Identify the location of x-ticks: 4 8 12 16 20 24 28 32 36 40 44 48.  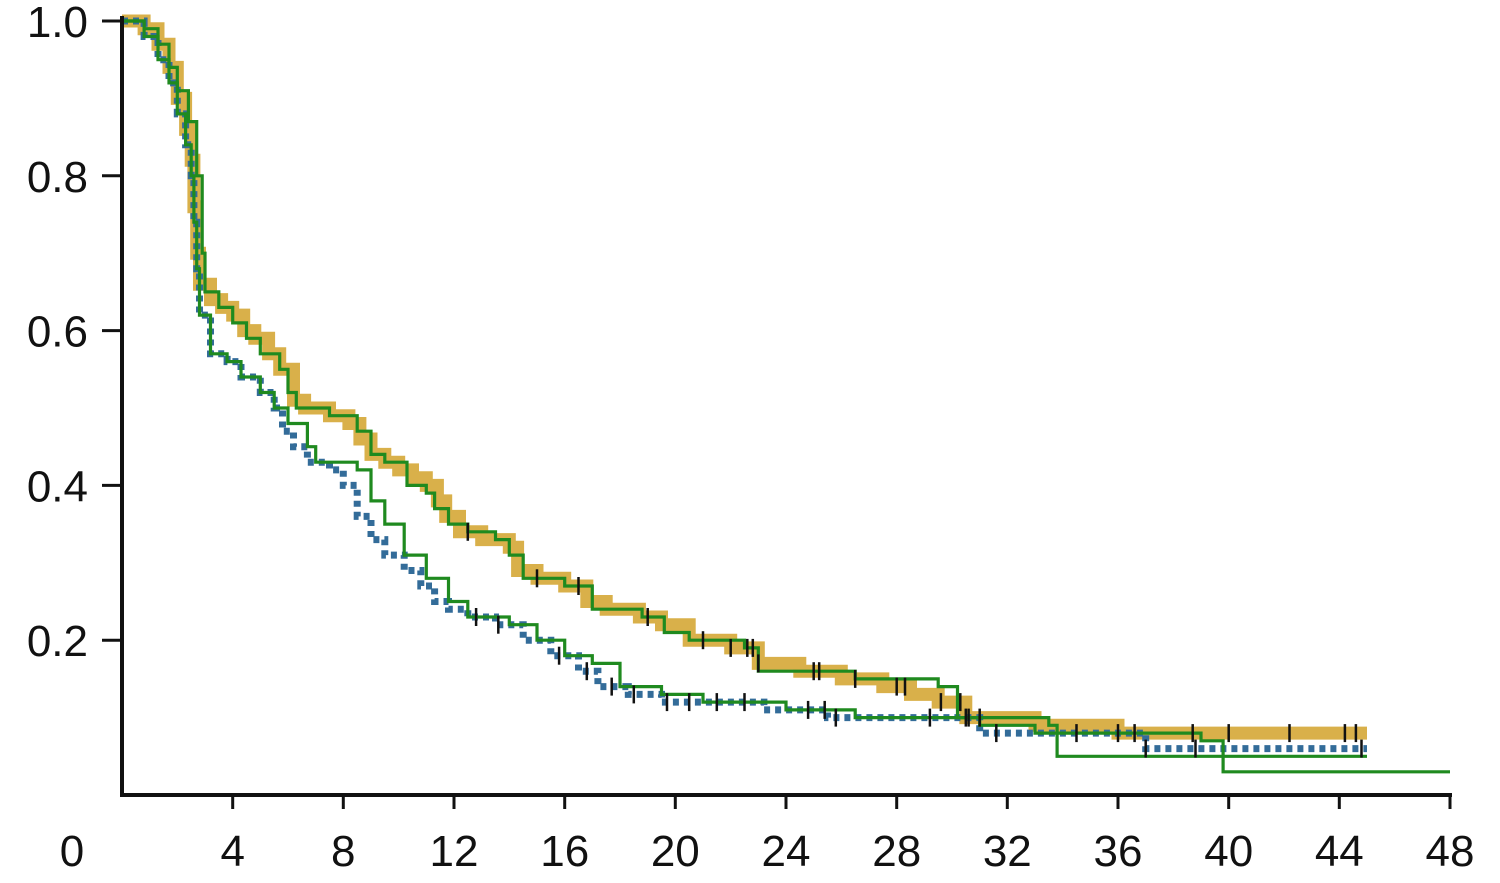
(847, 835).